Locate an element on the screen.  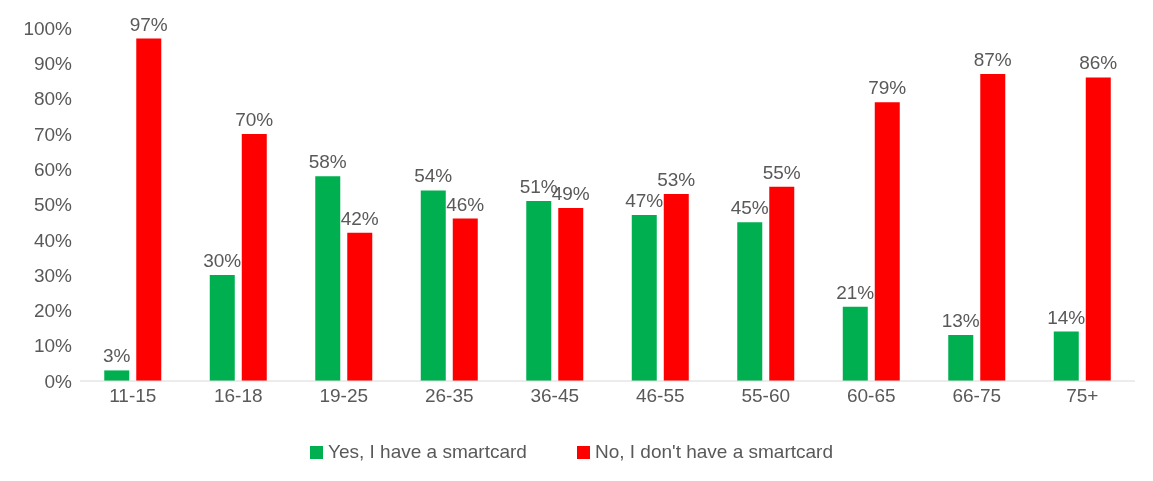
data-label: 79% is located at coordinates (887, 88).